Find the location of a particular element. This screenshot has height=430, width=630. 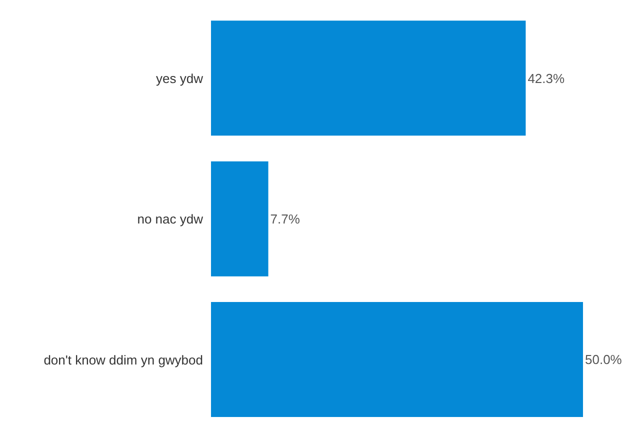

data-label: 42.3% is located at coordinates (547, 78).